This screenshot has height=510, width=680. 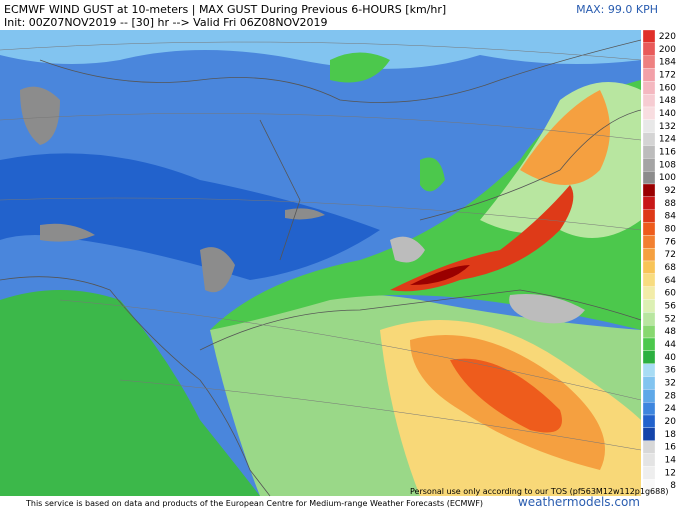 I want to click on colorbar-label: 200, so click(x=667, y=50).